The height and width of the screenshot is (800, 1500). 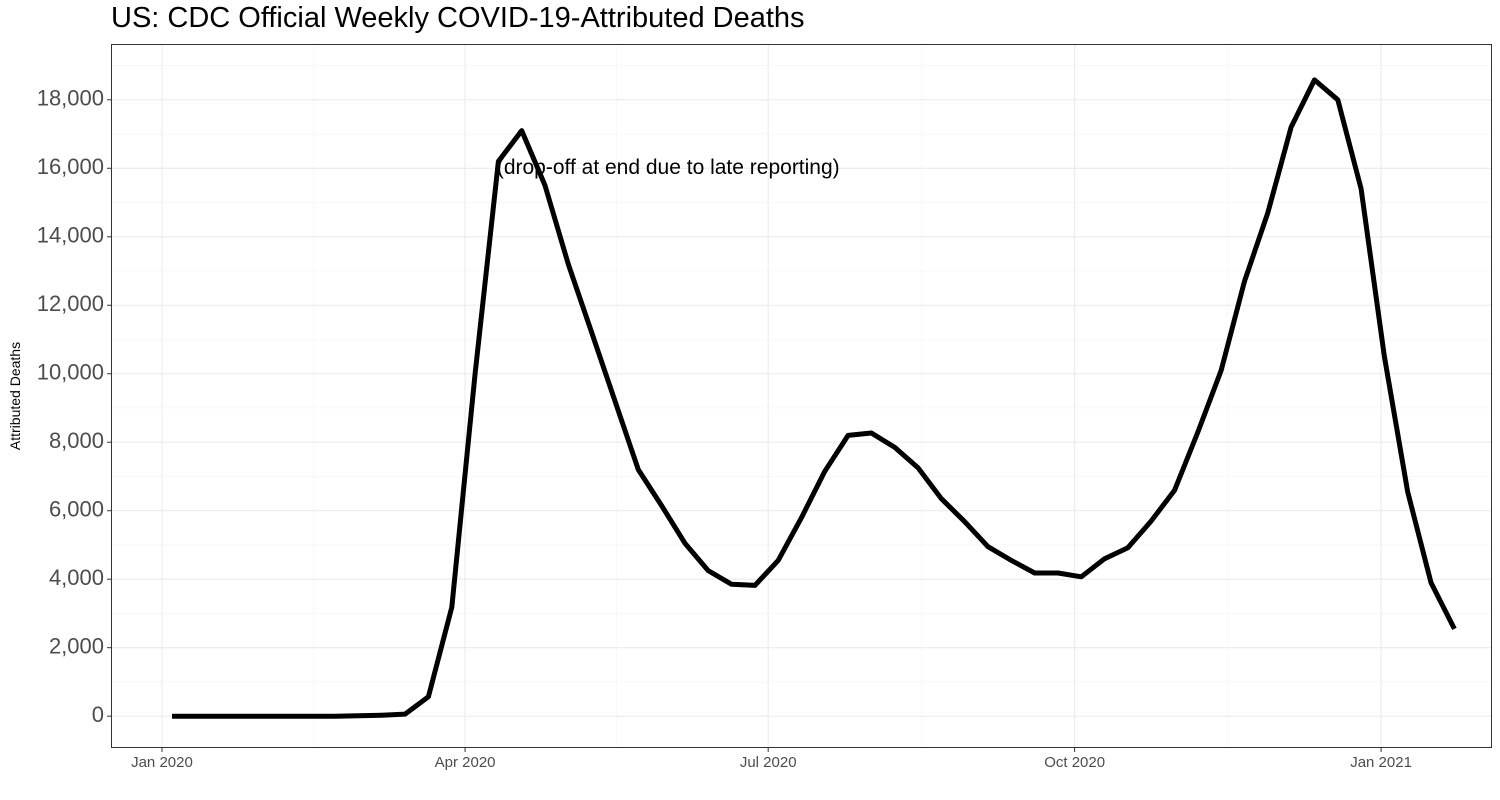 I want to click on x-tick-label: Jan 2021, so click(x=1381, y=762).